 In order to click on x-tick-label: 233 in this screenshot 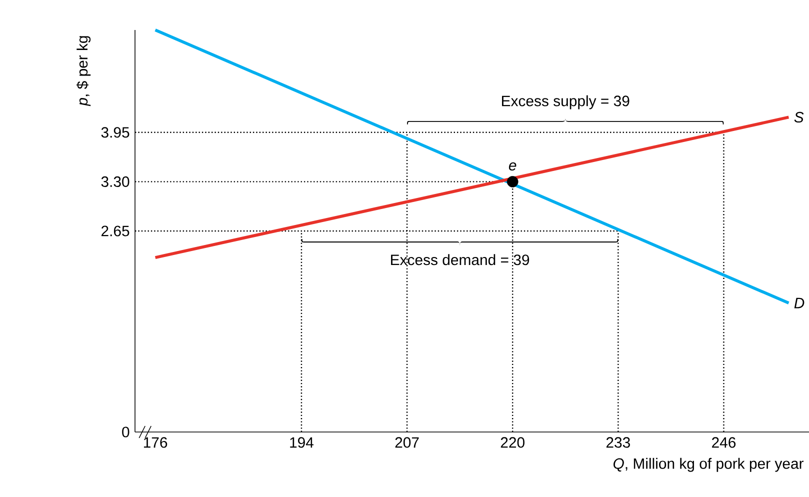, I will do `click(618, 442)`.